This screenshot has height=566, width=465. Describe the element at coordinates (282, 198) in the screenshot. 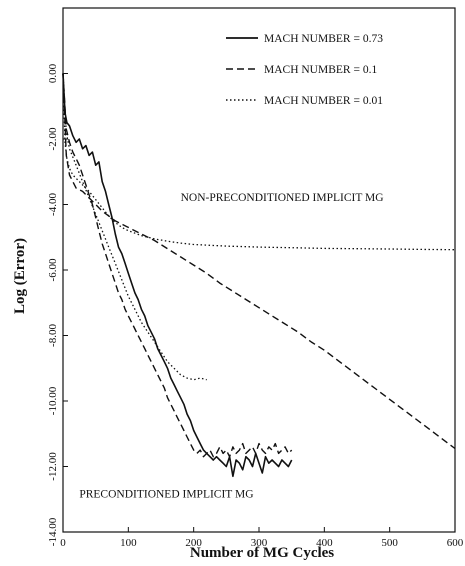

I see `annotation-0: NON-PRECONDITIONED IMPLICIT MG` at that location.